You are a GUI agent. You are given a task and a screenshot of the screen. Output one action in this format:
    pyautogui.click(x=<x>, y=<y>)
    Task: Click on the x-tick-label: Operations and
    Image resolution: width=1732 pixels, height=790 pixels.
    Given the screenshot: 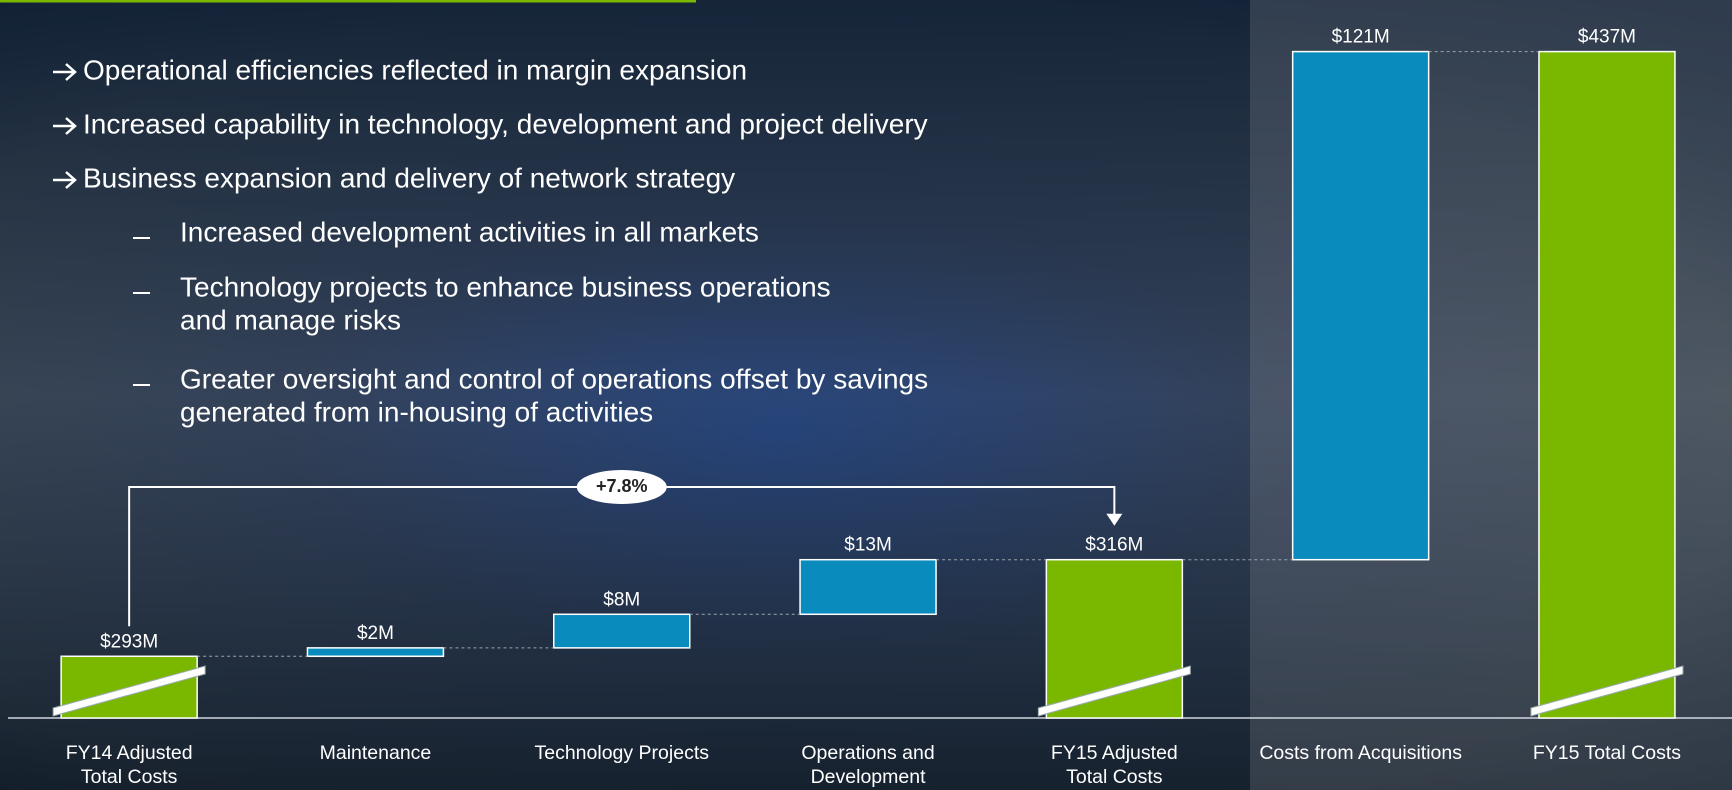 What is the action you would take?
    pyautogui.click(x=867, y=753)
    